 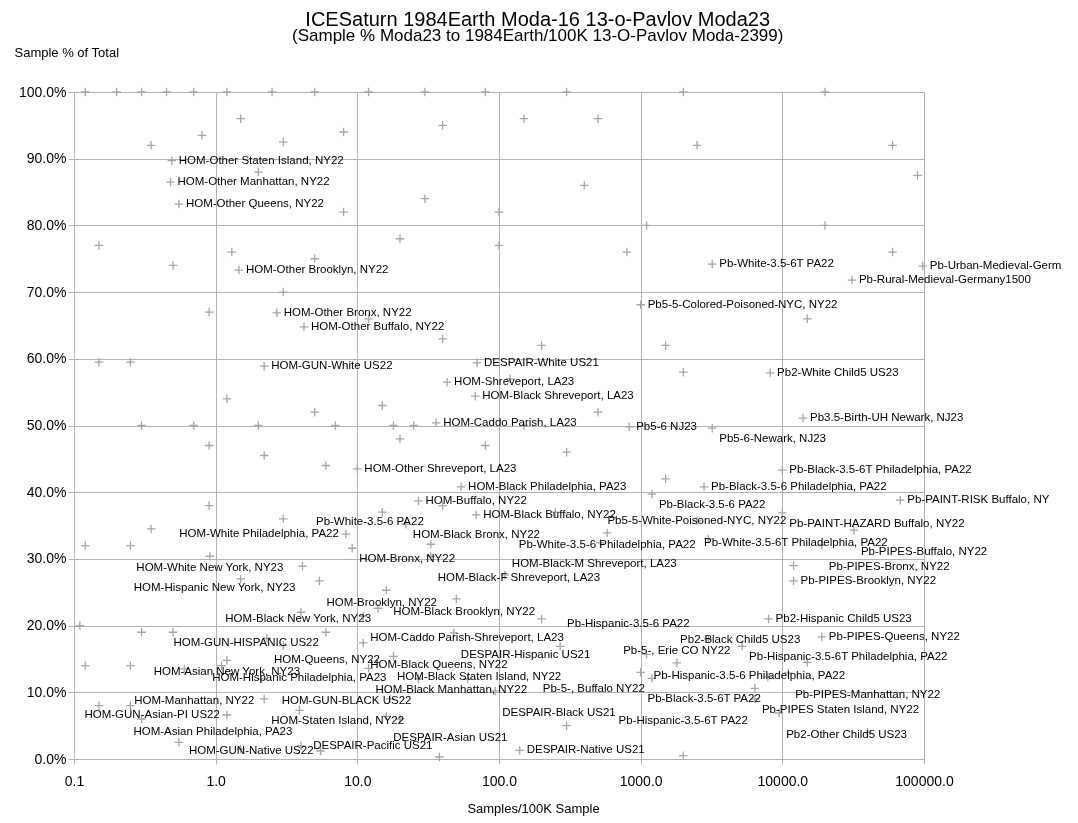 What do you see at coordinates (978, 499) in the screenshot?
I see `annotation: Pb-PAINT-RISK Buffalo, NY` at bounding box center [978, 499].